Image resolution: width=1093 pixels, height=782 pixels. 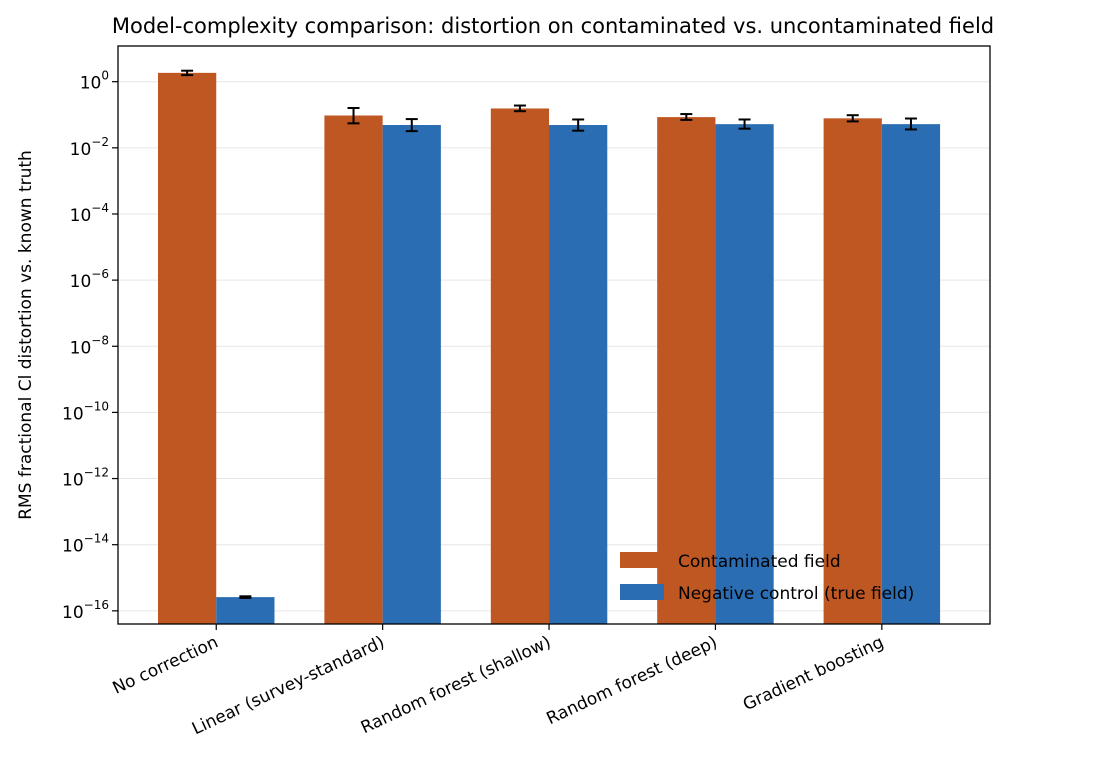 I want to click on y-tick-exponent: −10, so click(x=96, y=406).